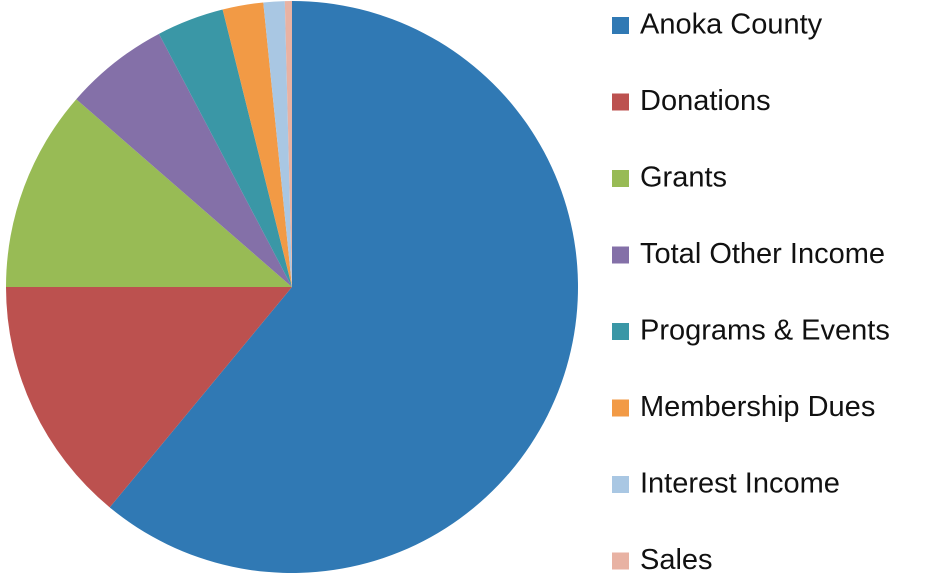 The height and width of the screenshot is (577, 932). I want to click on legend-label: Anoka County, so click(731, 25).